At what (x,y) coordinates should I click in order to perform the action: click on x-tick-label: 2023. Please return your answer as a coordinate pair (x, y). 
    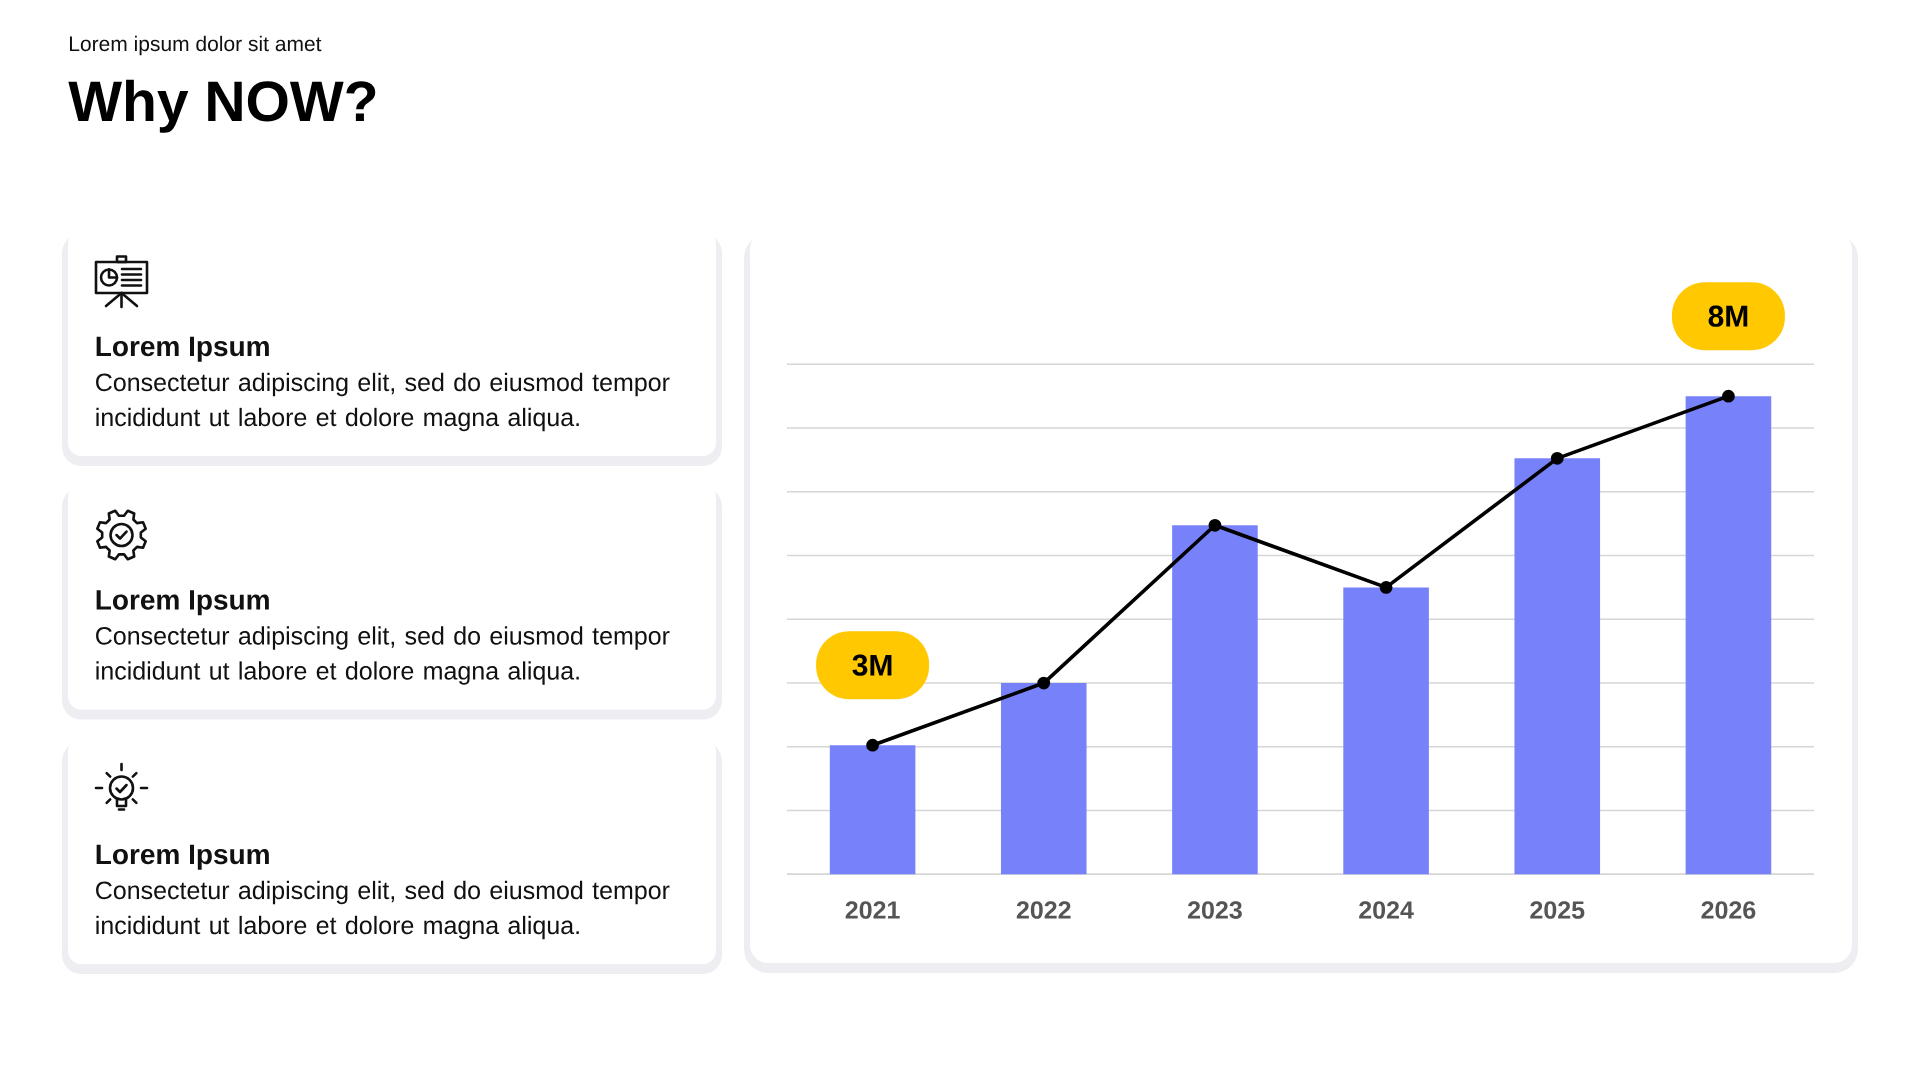
    Looking at the image, I should click on (1214, 910).